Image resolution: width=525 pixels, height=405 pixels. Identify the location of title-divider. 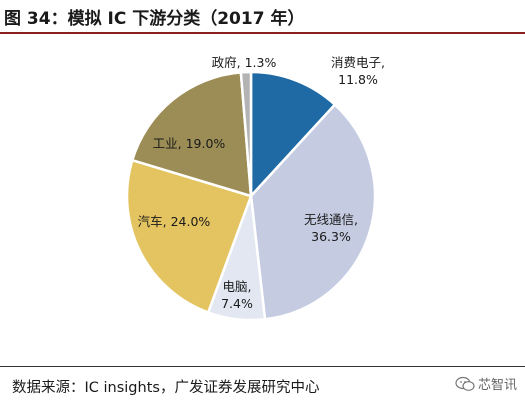
(262, 33).